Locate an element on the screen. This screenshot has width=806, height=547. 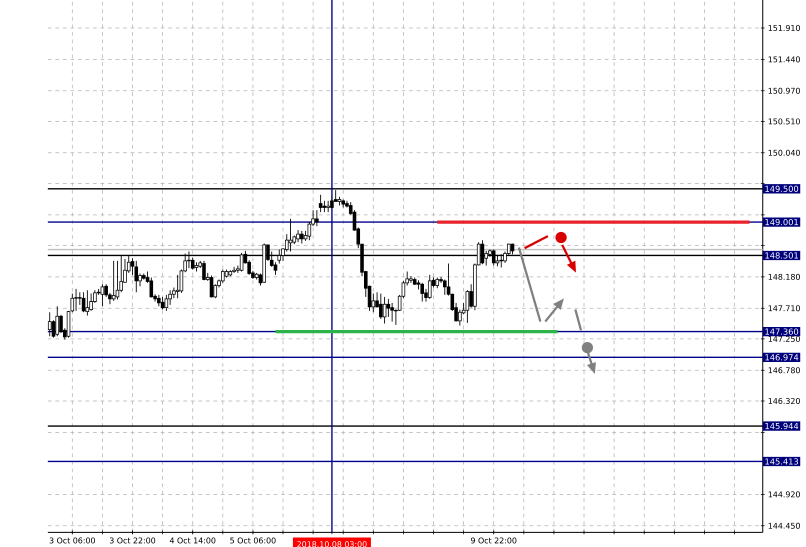
ref-line-label: 146.974 is located at coordinates (781, 357).